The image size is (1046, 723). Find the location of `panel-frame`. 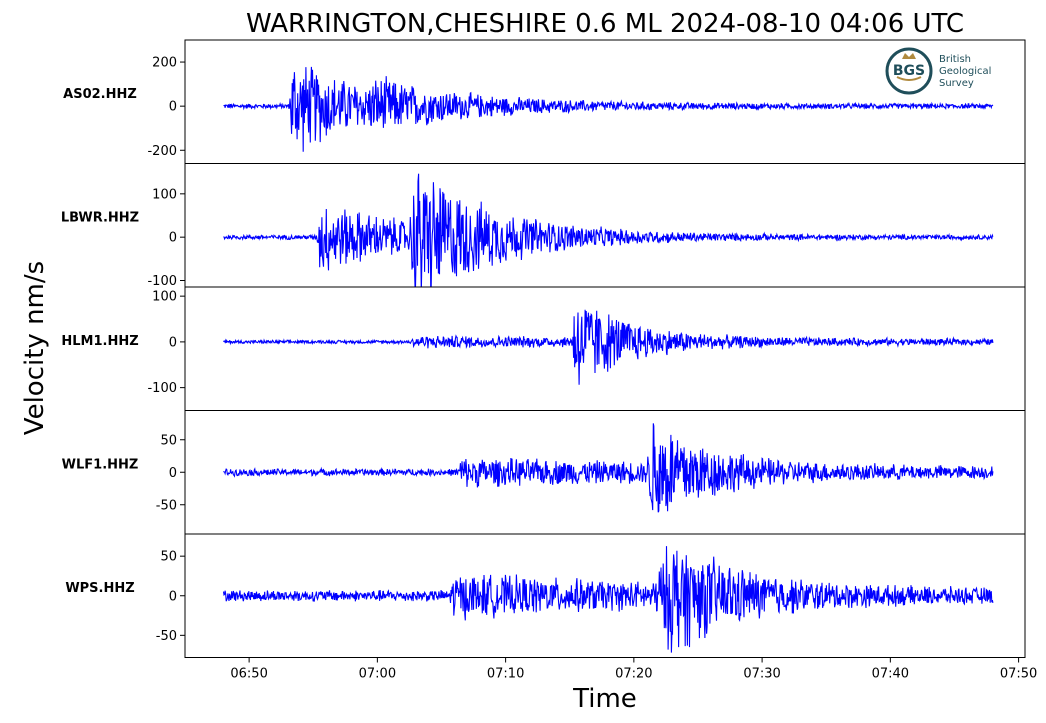

panel-frame is located at coordinates (605, 225).